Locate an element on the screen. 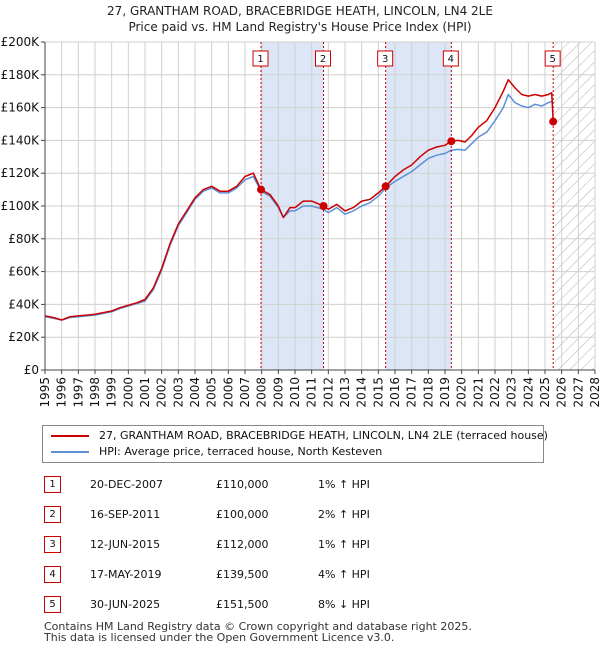 This screenshot has width=600, height=650. x-tick-label: 2000 is located at coordinates (128, 392).